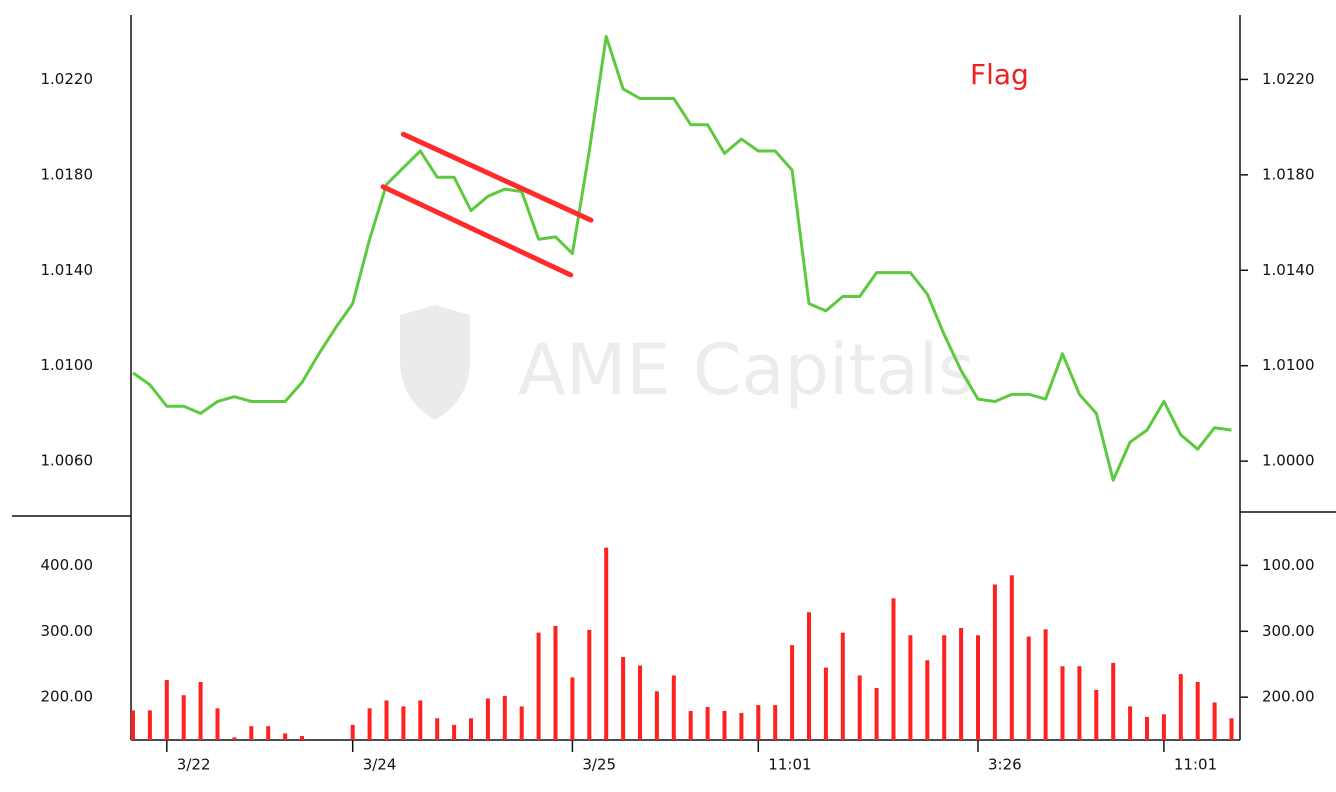 This screenshot has width=1336, height=792. Describe the element at coordinates (194, 765) in the screenshot. I see `x-tick-label: 3/22` at that location.